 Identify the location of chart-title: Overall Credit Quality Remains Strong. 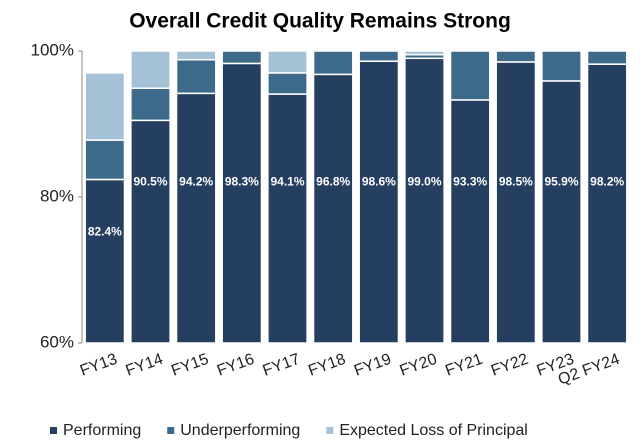
(320, 21).